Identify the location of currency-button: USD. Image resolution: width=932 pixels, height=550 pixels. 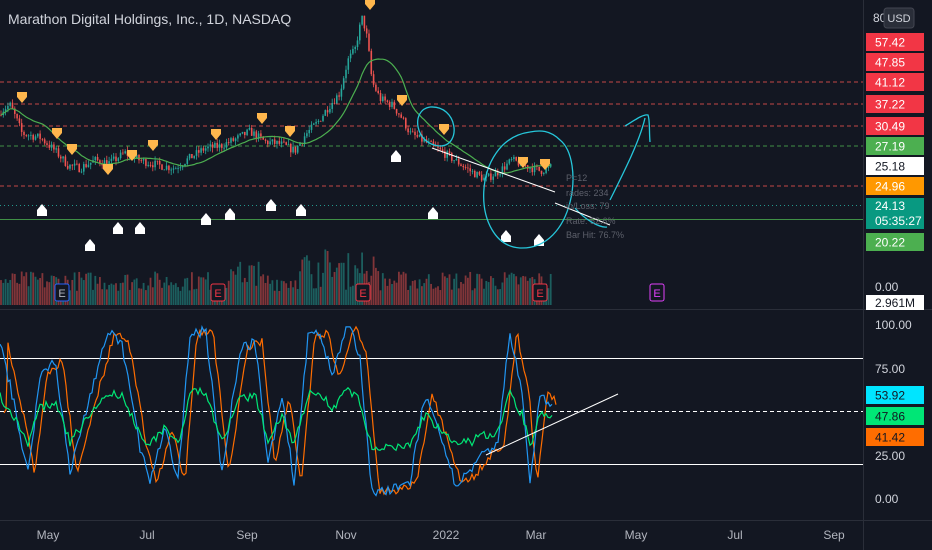
(899, 18).